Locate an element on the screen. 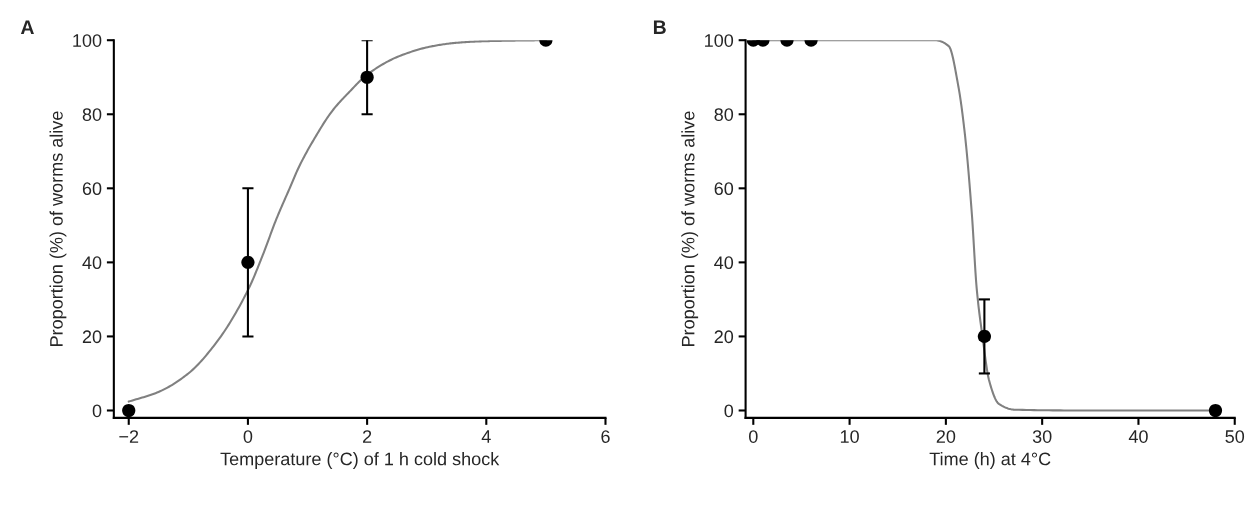  x-axis-title: Temperature (°C) of 1 h cold shock is located at coordinates (360, 460).